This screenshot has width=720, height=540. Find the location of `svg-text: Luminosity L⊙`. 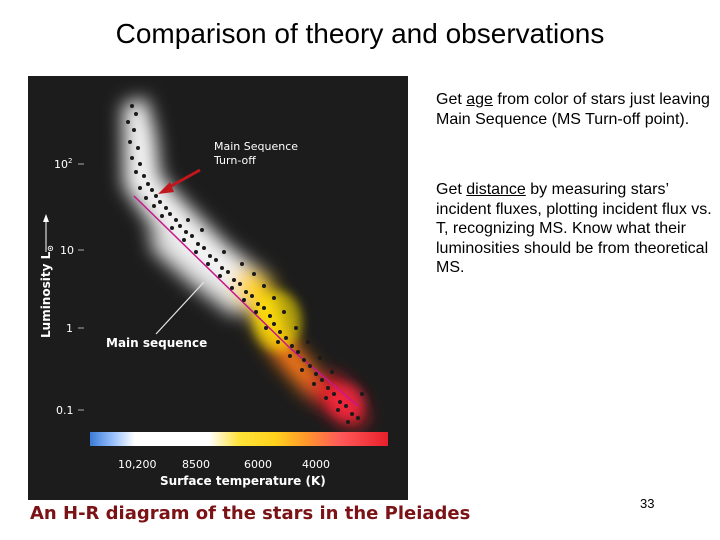

svg-text: Luminosity L⊙ is located at coordinates (47, 291).